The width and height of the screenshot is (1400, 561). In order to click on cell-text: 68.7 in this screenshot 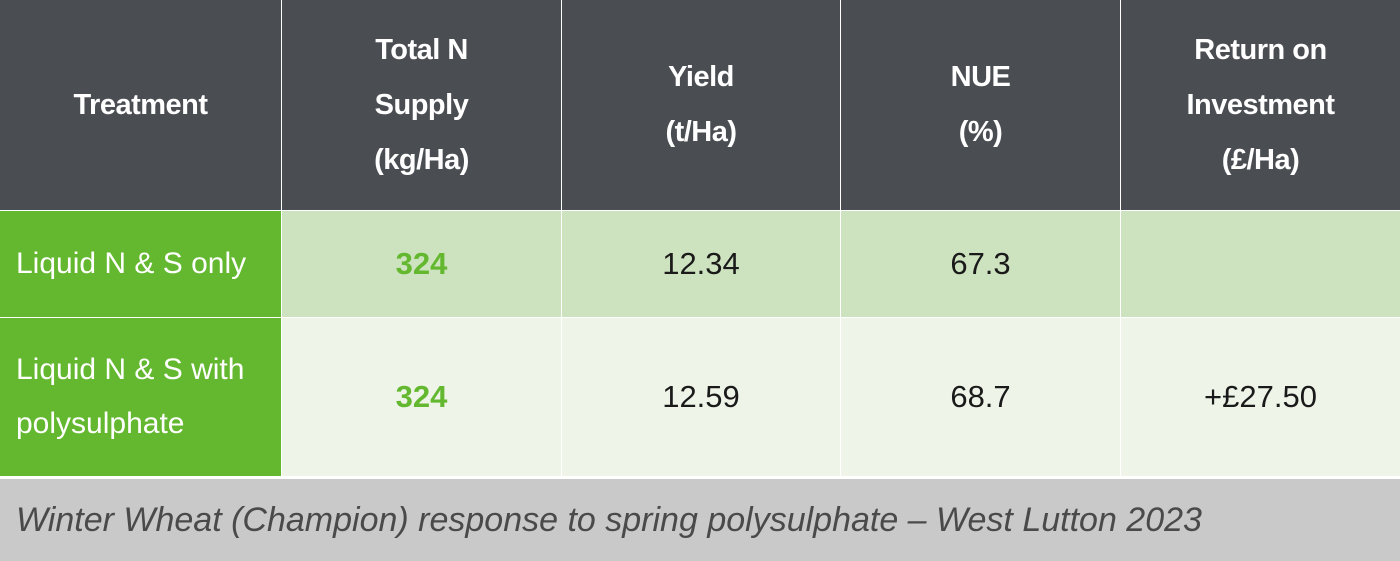, I will do `click(980, 396)`.